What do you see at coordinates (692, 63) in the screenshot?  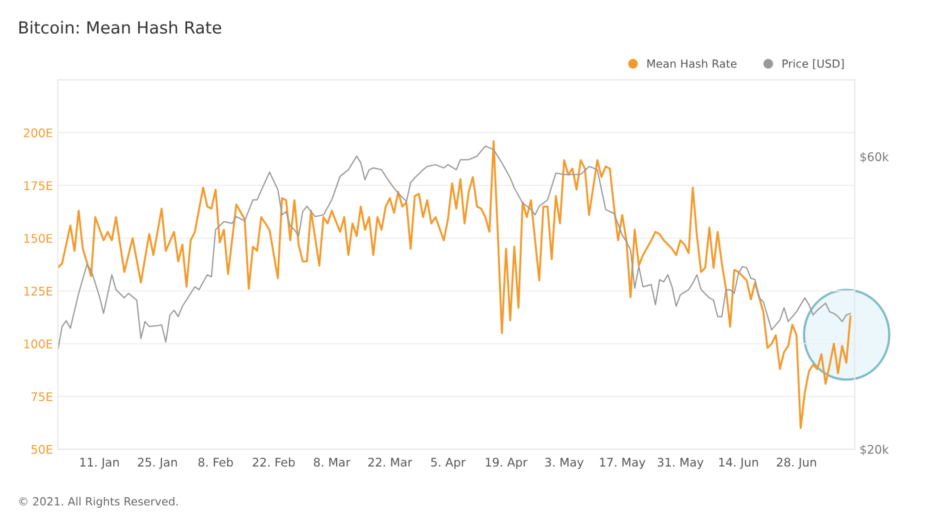 I see `legend-label: Mean Hash Rate` at bounding box center [692, 63].